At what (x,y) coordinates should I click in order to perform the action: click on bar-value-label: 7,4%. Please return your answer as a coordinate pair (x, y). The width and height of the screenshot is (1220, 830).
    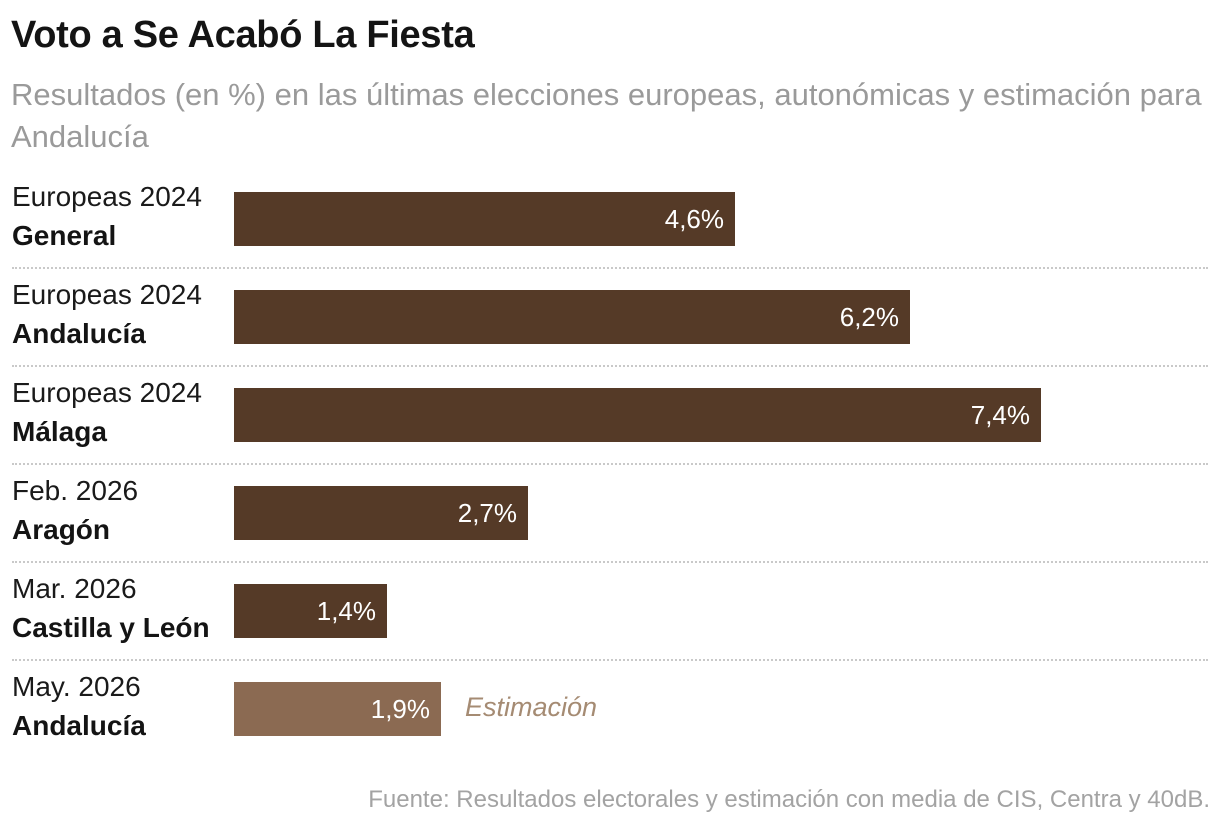
    Looking at the image, I should click on (1000, 415).